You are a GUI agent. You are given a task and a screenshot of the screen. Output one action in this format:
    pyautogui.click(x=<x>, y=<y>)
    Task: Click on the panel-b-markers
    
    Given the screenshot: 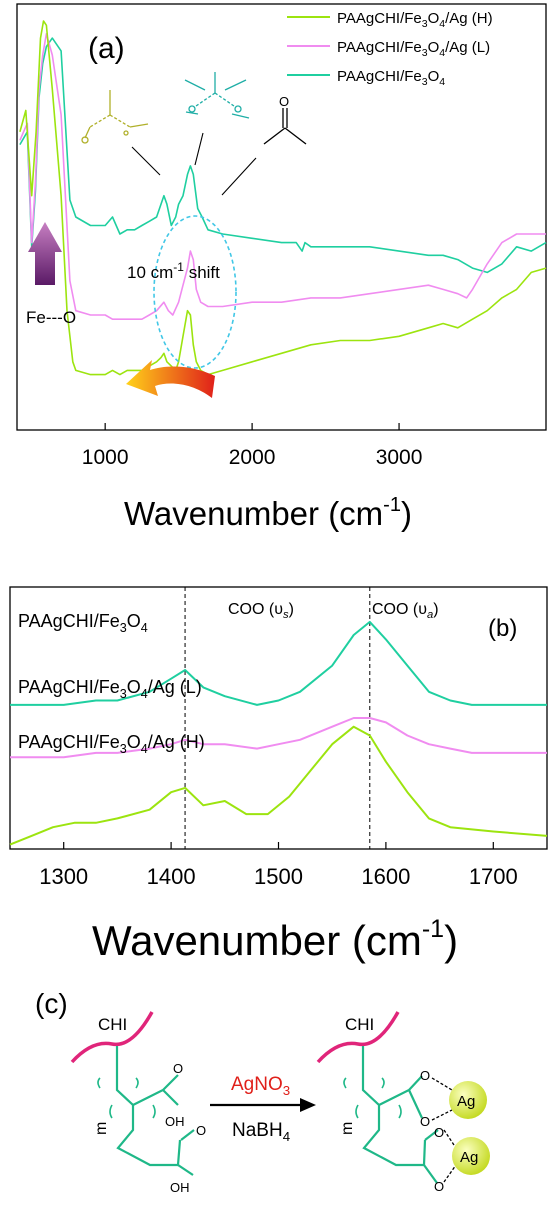 What is the action you would take?
    pyautogui.click(x=277, y=718)
    